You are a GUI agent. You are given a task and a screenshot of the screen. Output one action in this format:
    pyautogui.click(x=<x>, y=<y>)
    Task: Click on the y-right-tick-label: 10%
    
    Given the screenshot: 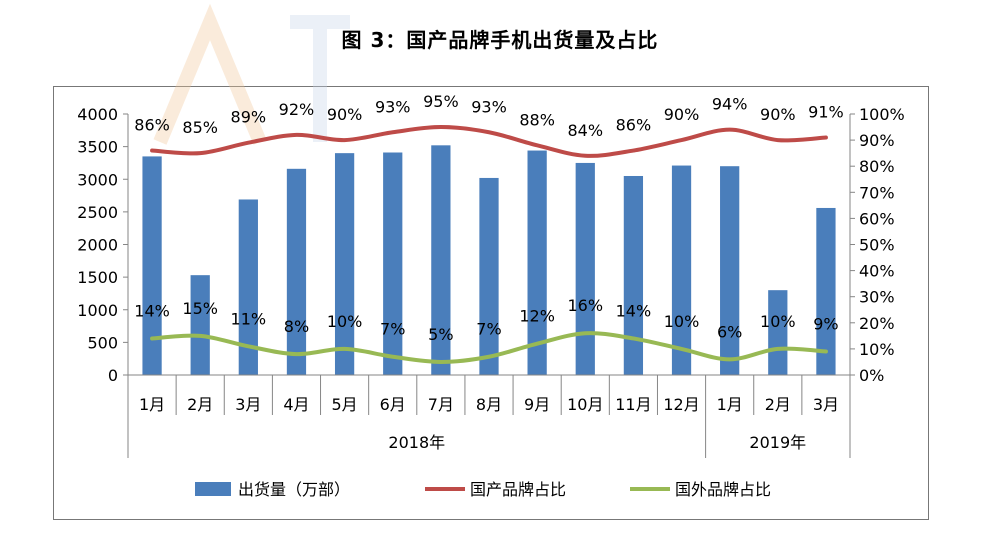 What is the action you would take?
    pyautogui.click(x=877, y=349)
    